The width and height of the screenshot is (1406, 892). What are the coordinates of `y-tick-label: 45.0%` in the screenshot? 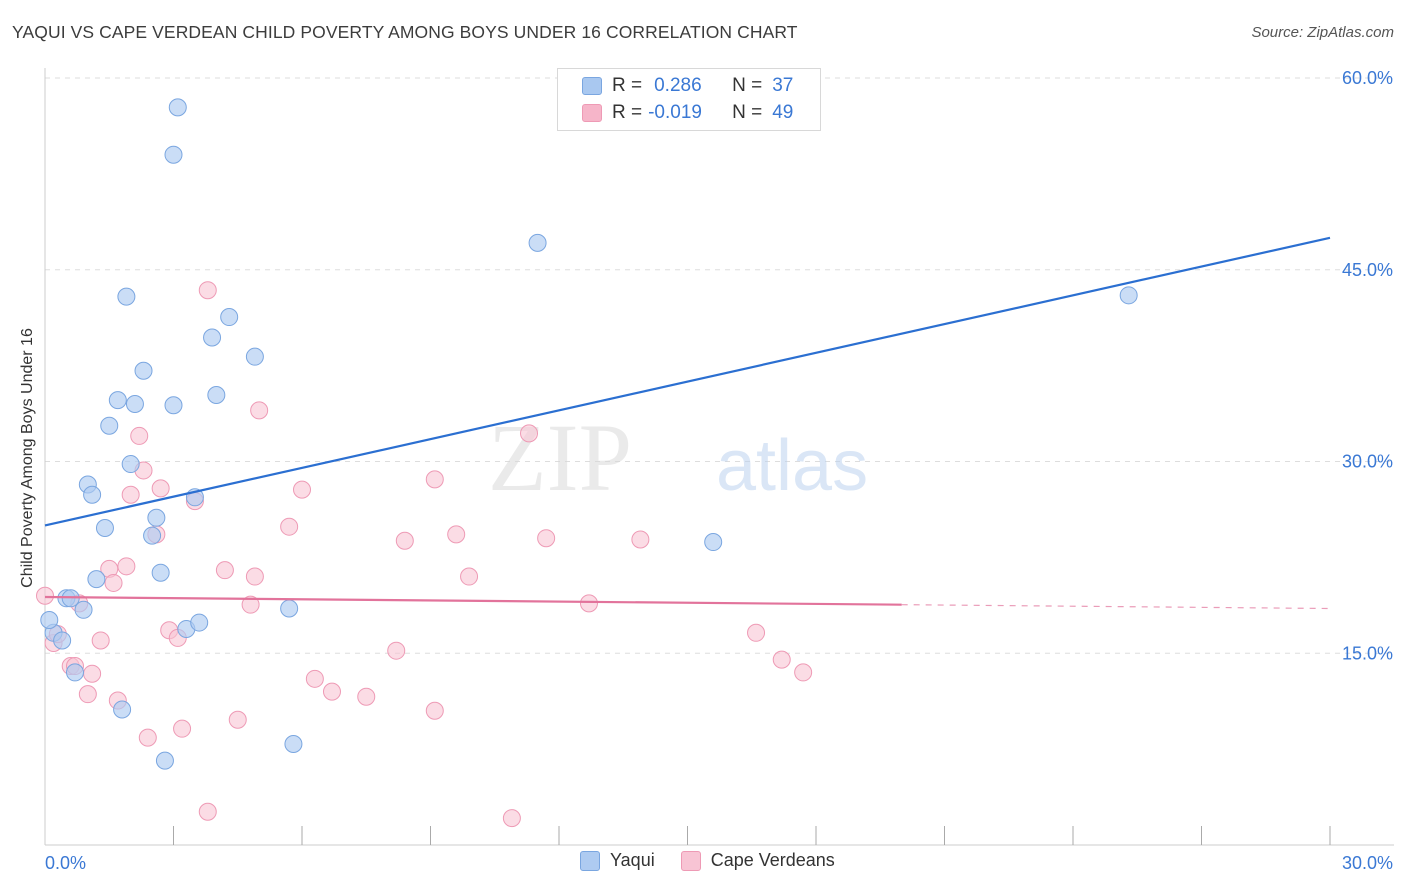 It's located at (1367, 270).